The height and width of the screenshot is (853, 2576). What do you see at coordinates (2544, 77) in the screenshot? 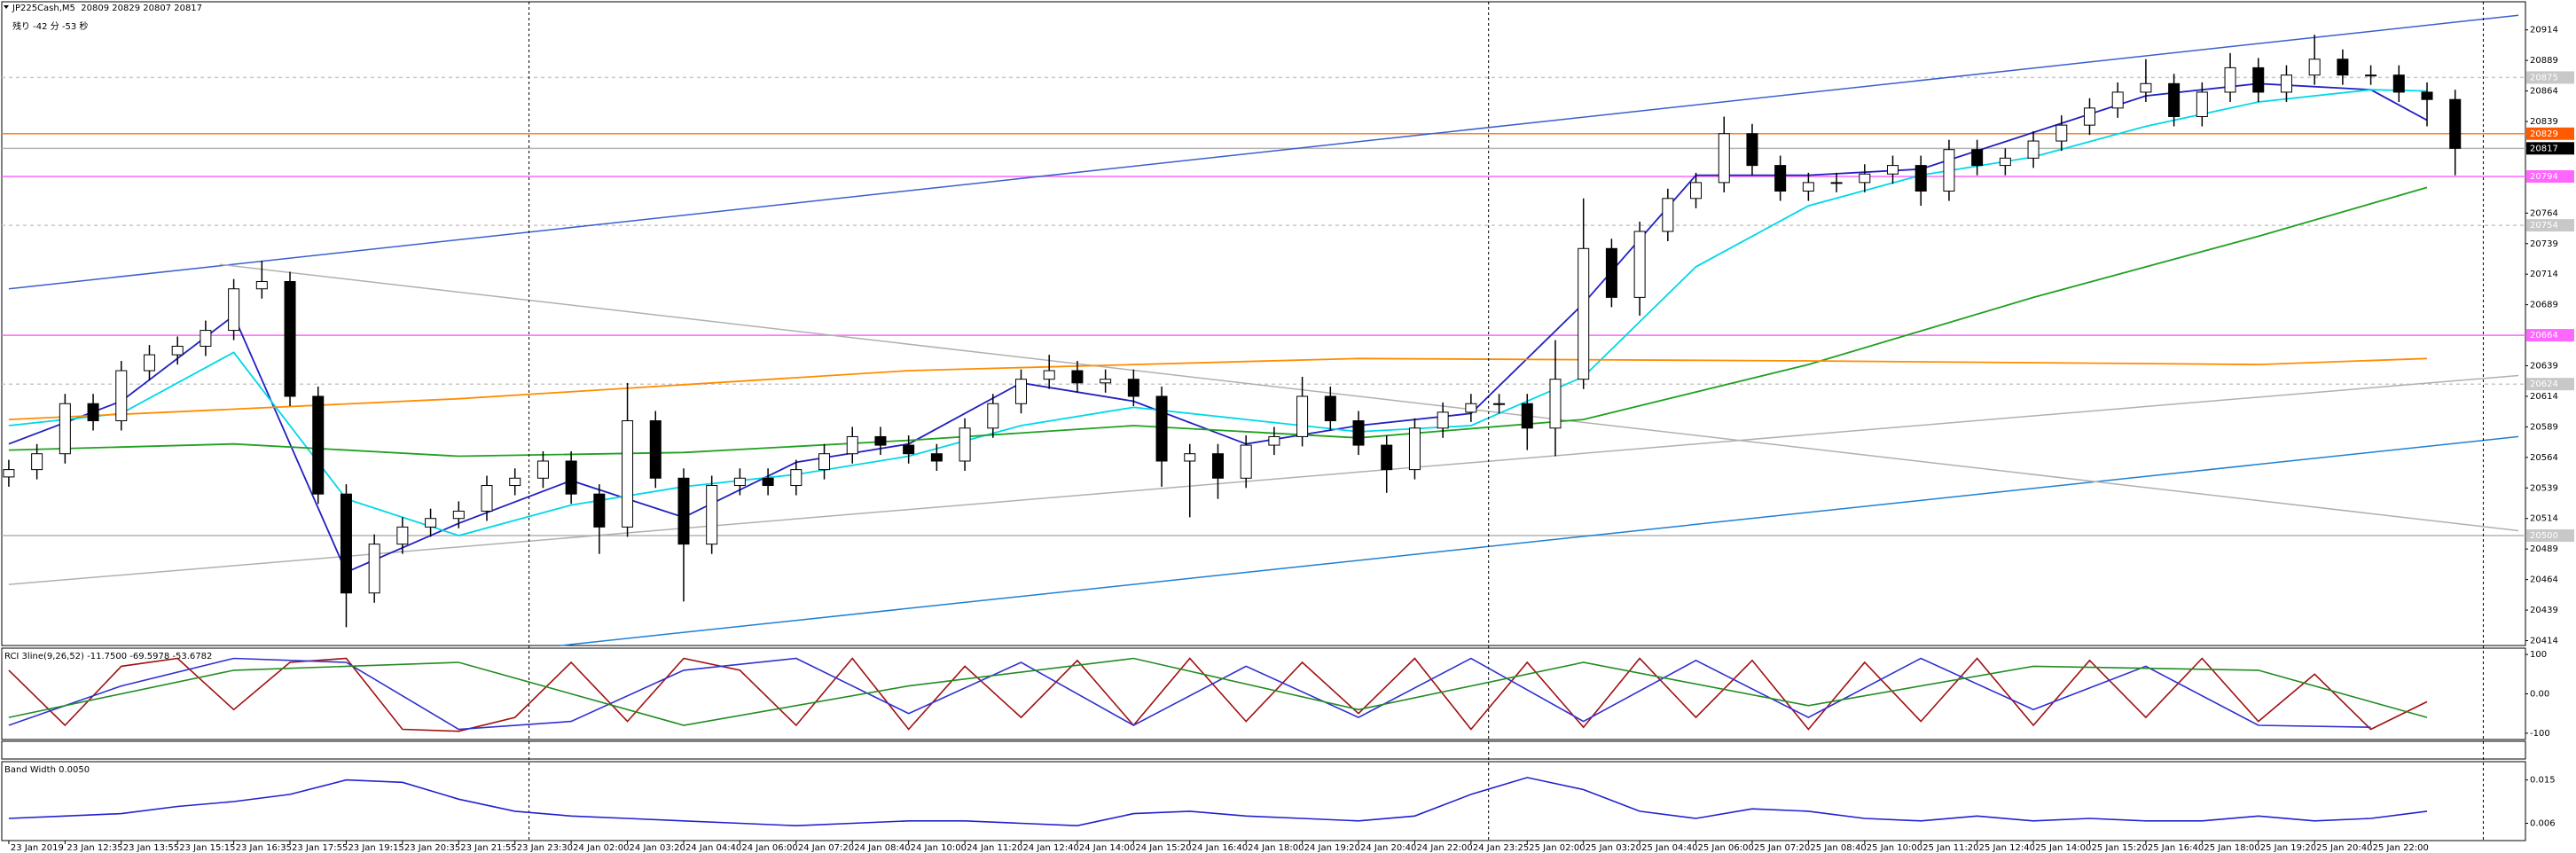
I see `price-label: 20875` at bounding box center [2544, 77].